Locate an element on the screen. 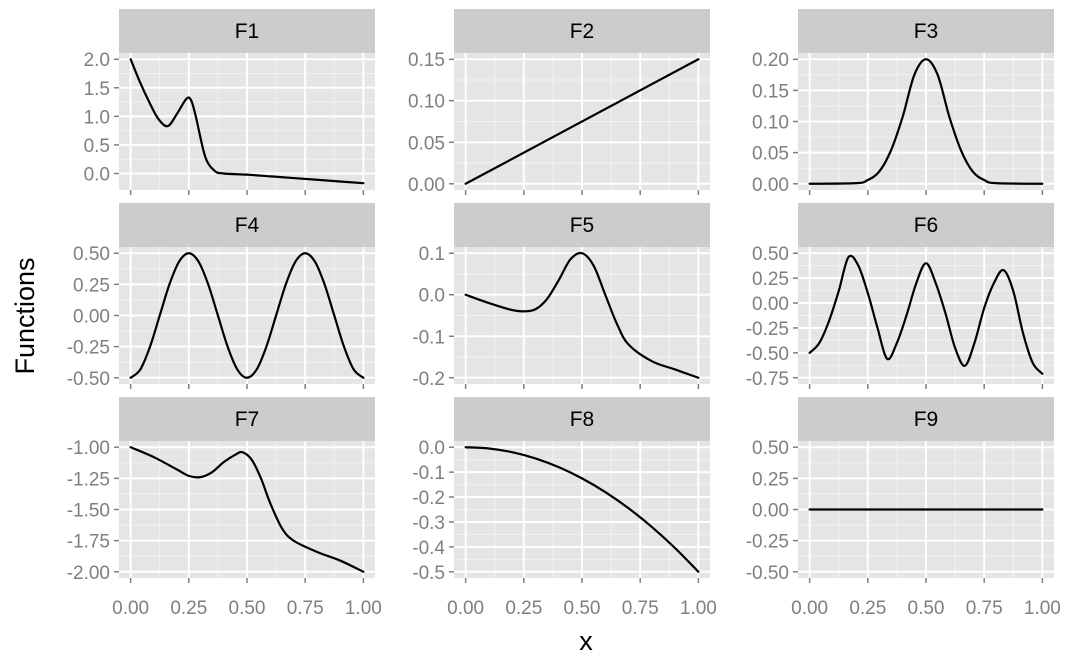  y-axis-title: Functions is located at coordinates (25, 315).